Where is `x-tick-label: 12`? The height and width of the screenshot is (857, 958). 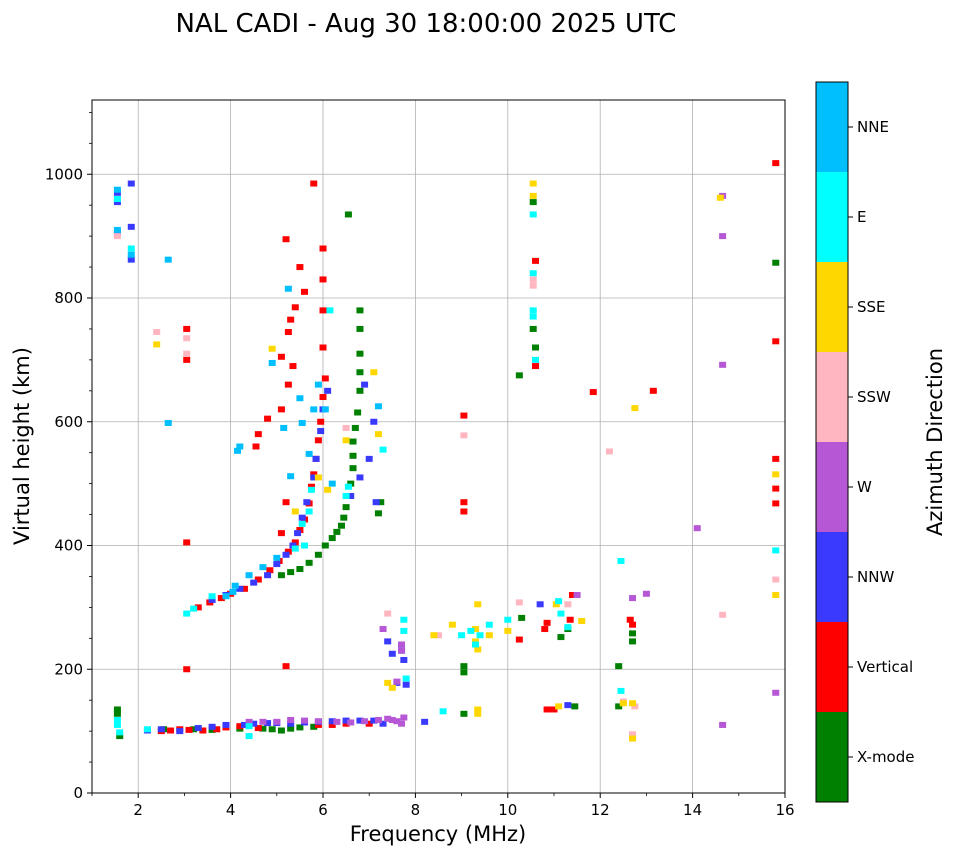 x-tick-label: 12 is located at coordinates (600, 810).